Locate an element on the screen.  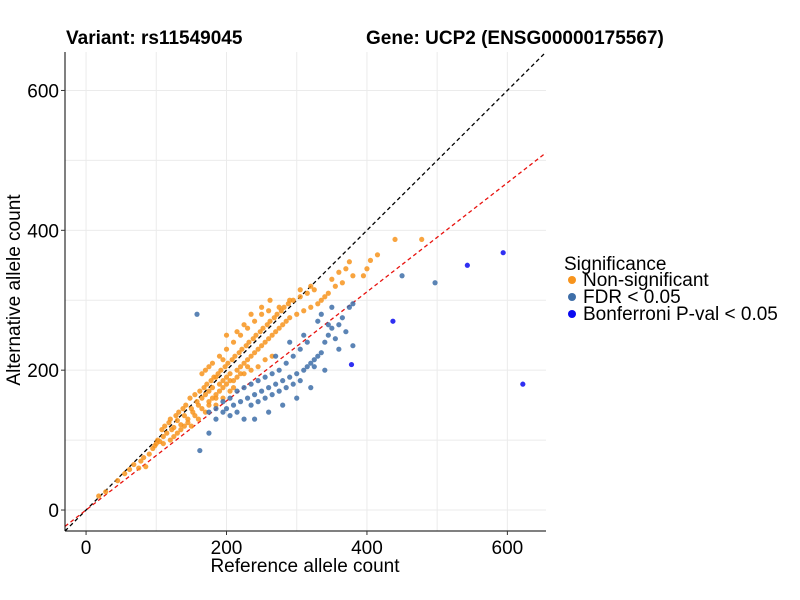
y-tick-label: 200 is located at coordinates (43, 371).